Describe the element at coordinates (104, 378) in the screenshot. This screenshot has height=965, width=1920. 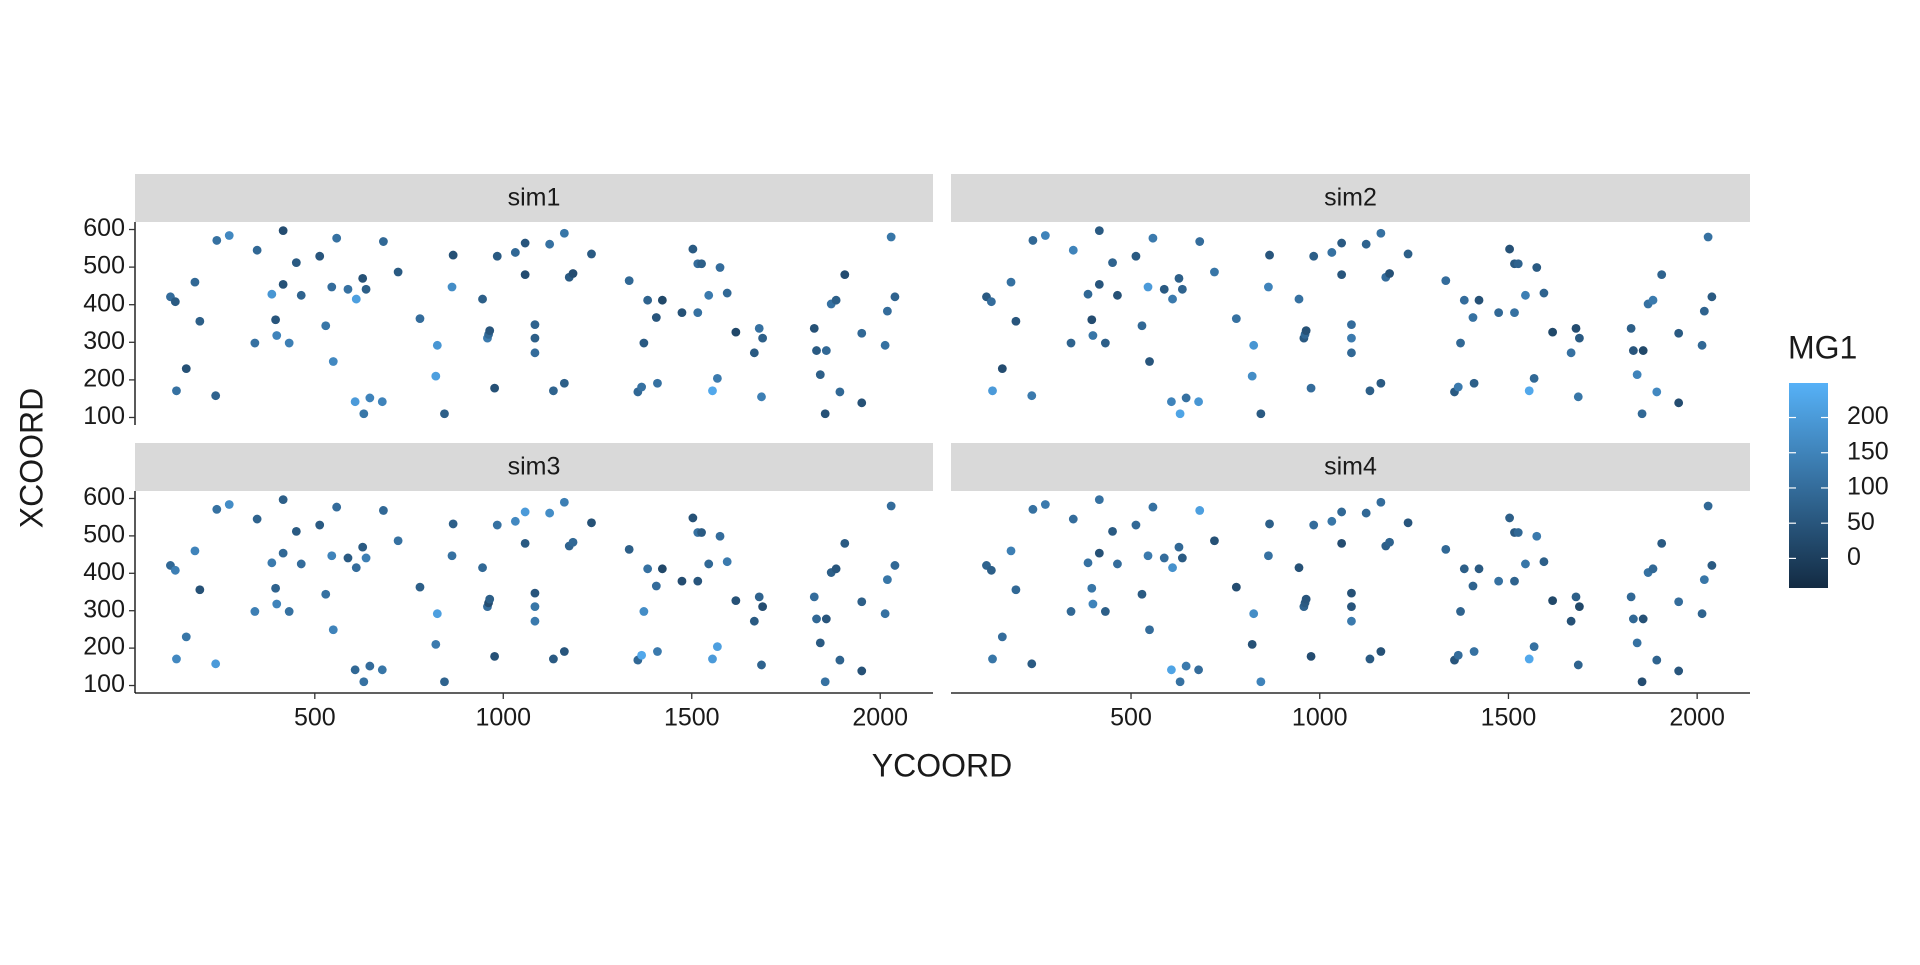
I see `y-tick-label: 200` at that location.